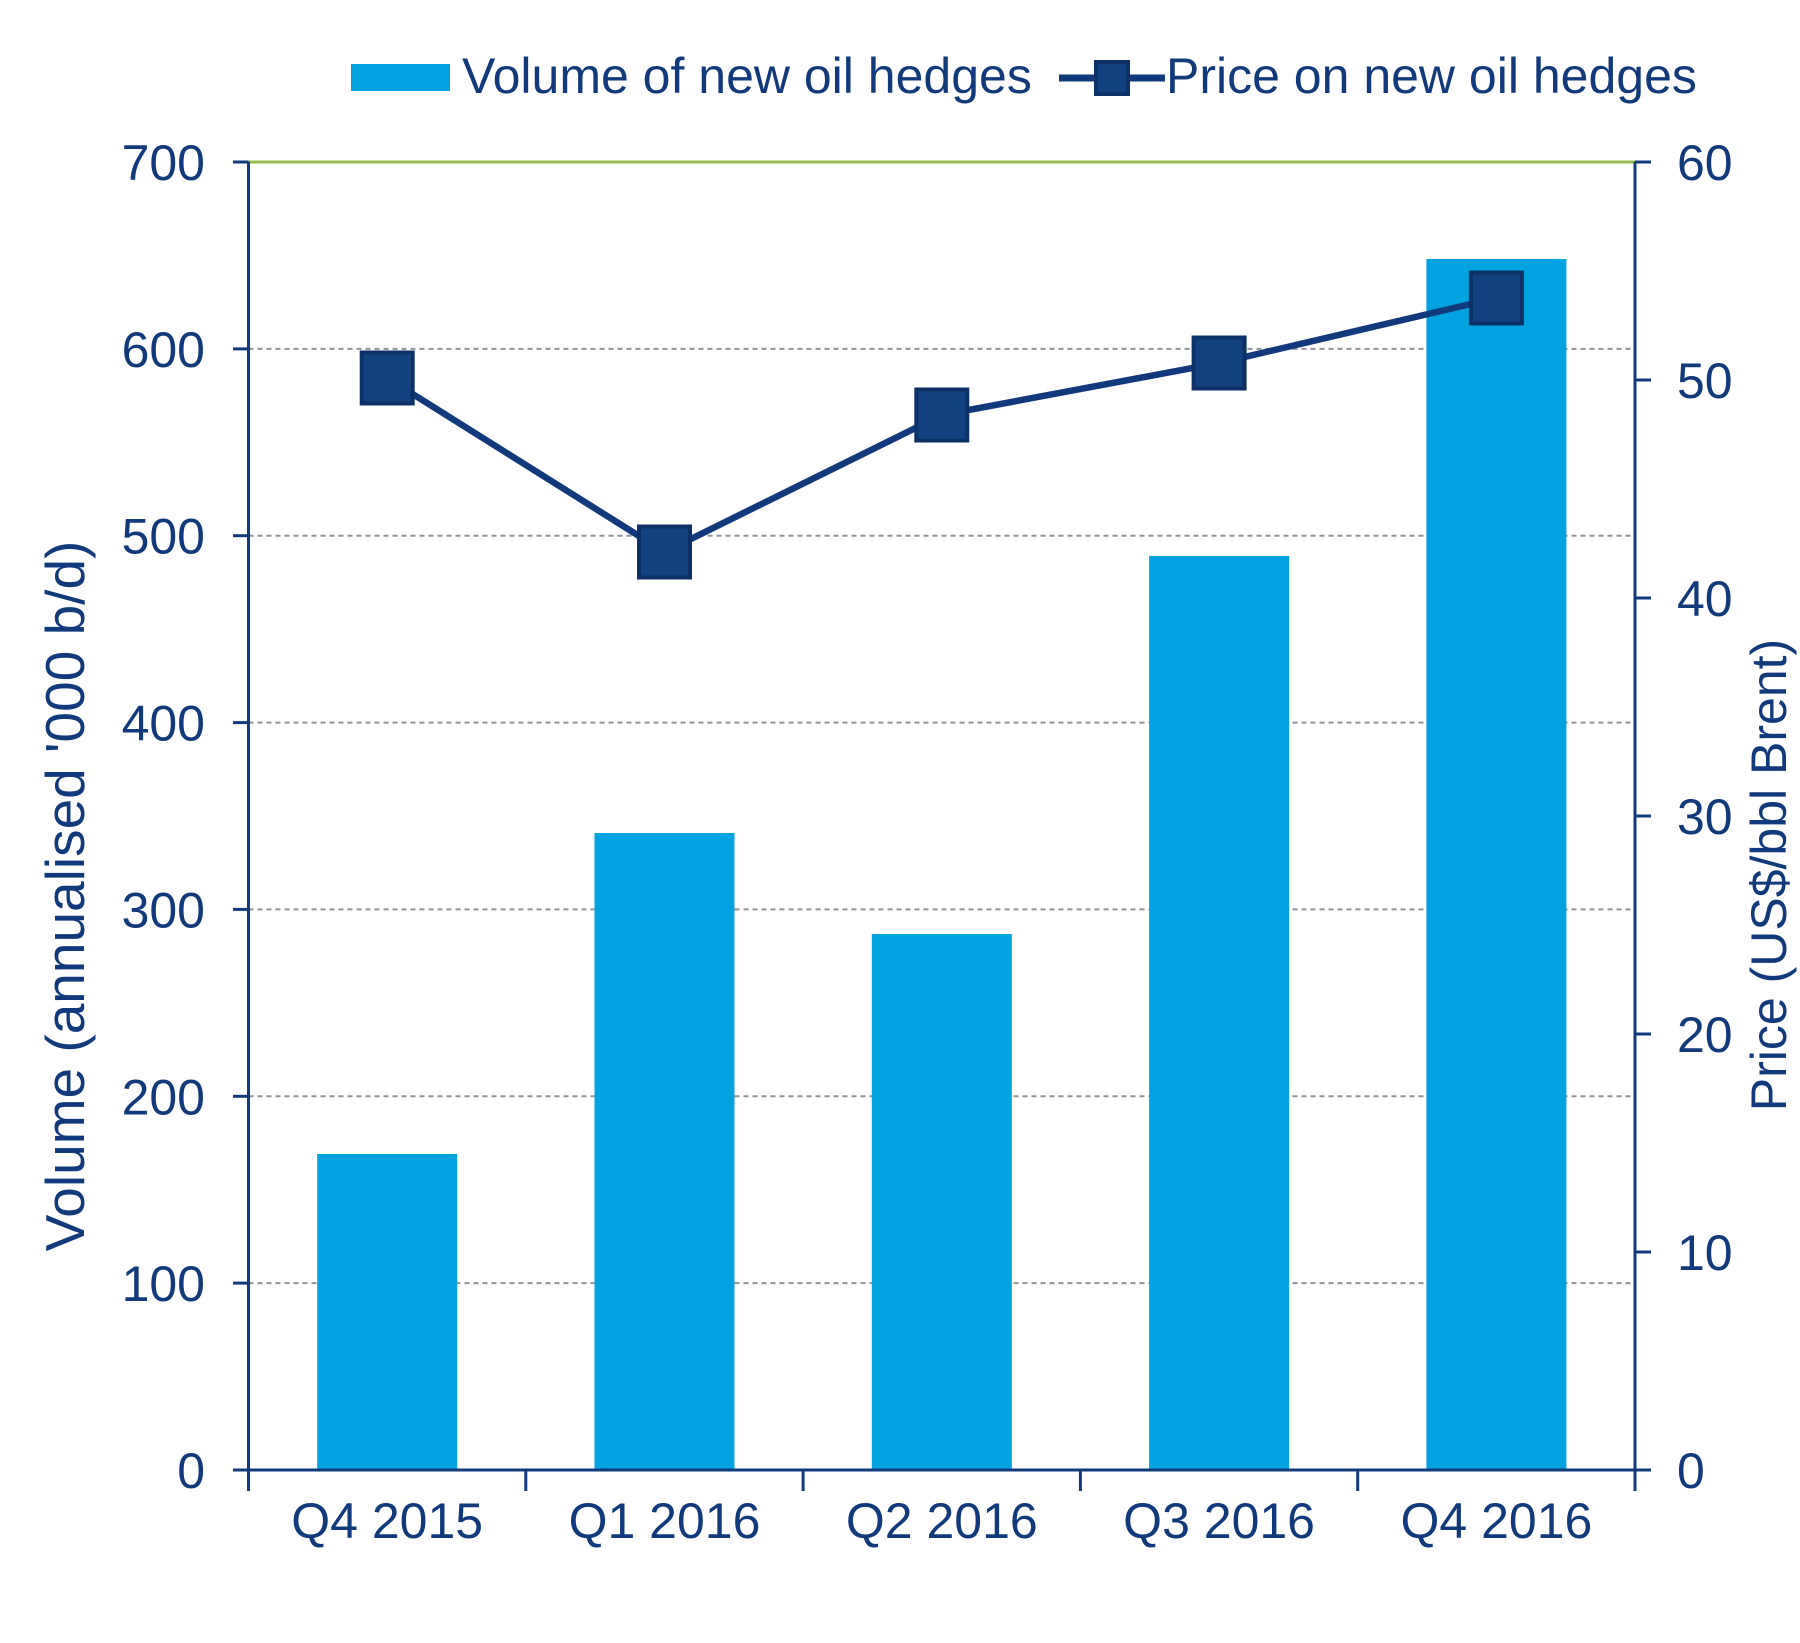 The width and height of the screenshot is (1800, 1643). I want to click on svg-text: 60, so click(1705, 163).